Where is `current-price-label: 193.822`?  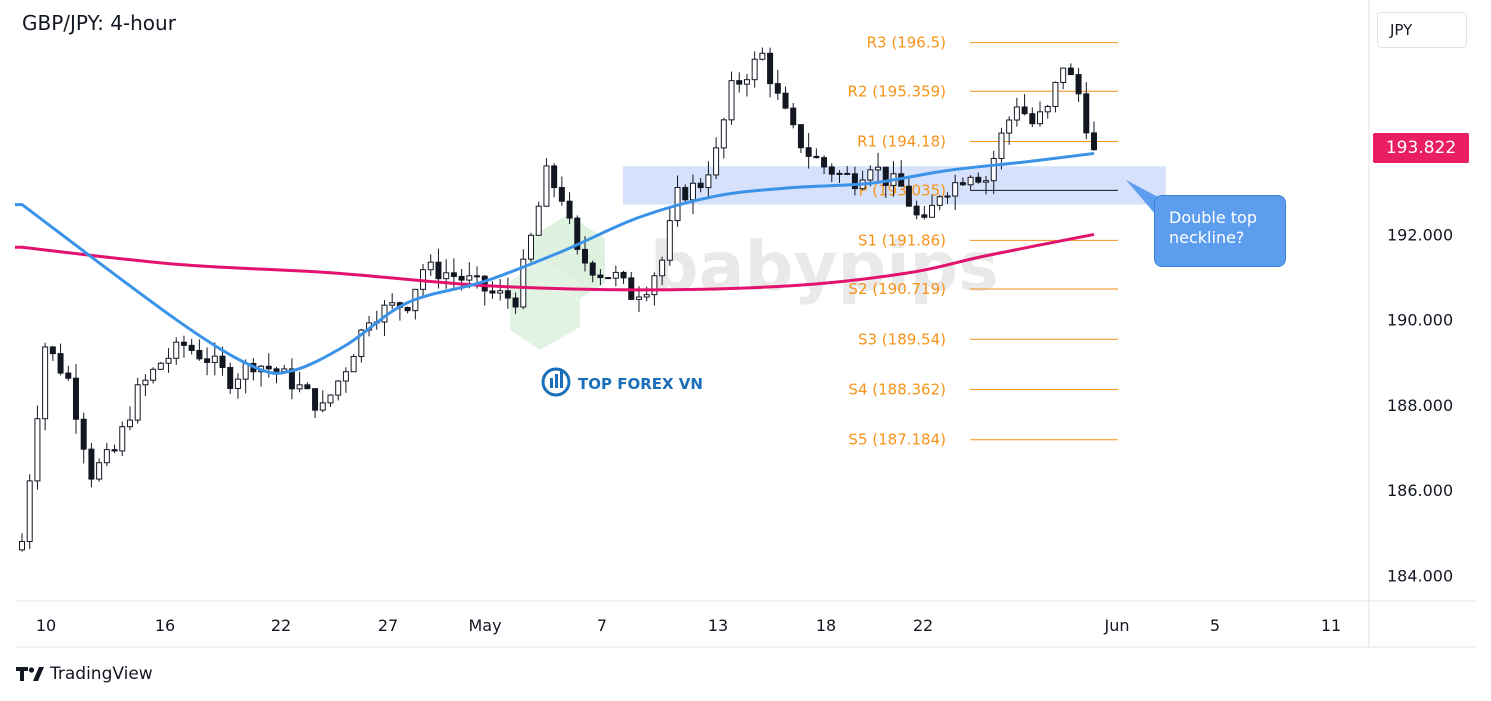 current-price-label: 193.822 is located at coordinates (1421, 148).